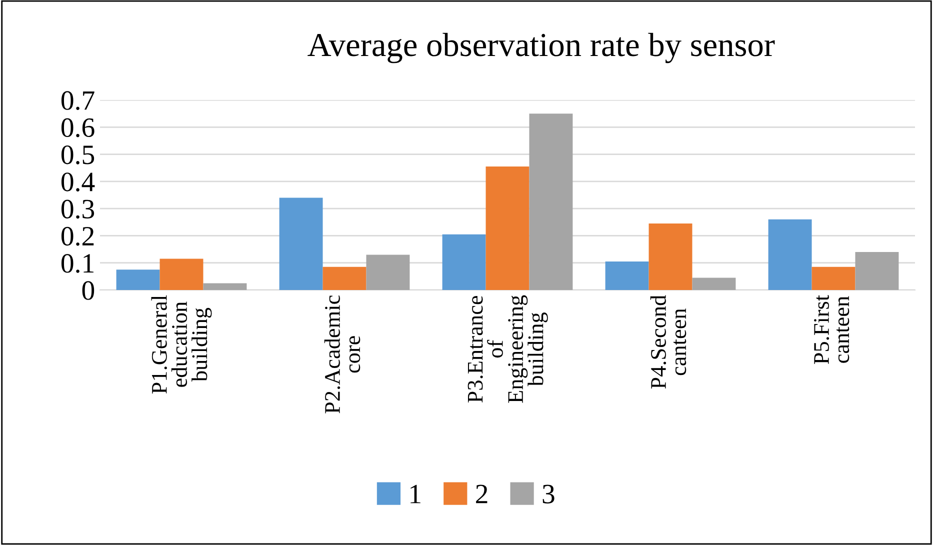 This screenshot has width=933, height=545. What do you see at coordinates (77, 128) in the screenshot?
I see `y-tick-label: 0.6` at bounding box center [77, 128].